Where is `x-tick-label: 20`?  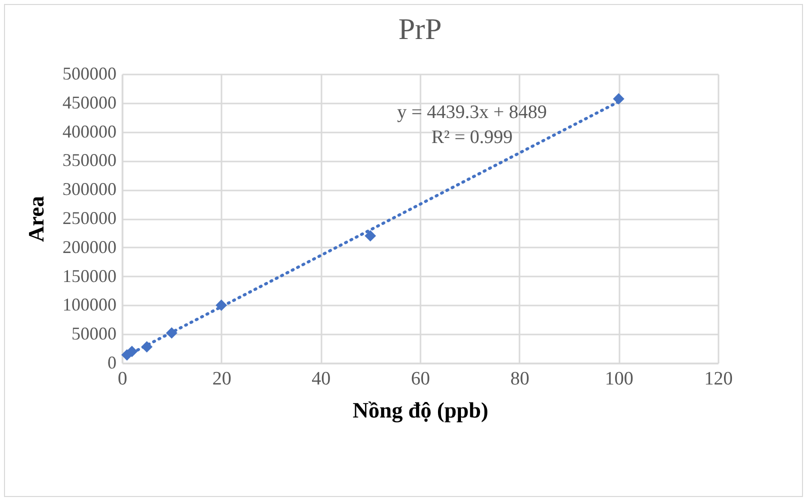 x-tick-label: 20 is located at coordinates (222, 379).